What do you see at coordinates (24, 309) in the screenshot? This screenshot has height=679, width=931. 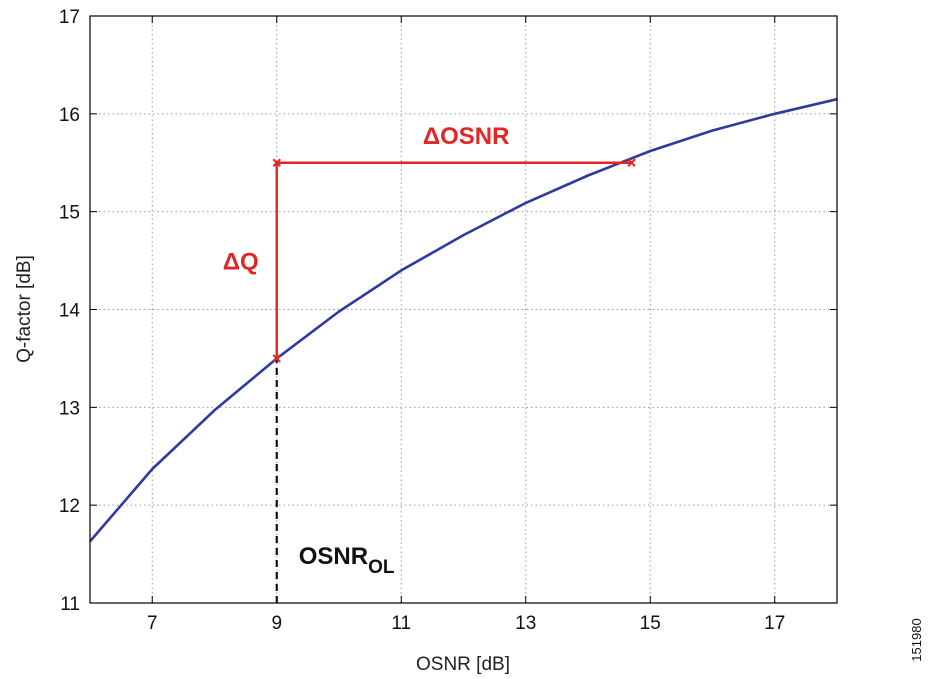 I see `y-axis-label: Q-factor [dB]` at bounding box center [24, 309].